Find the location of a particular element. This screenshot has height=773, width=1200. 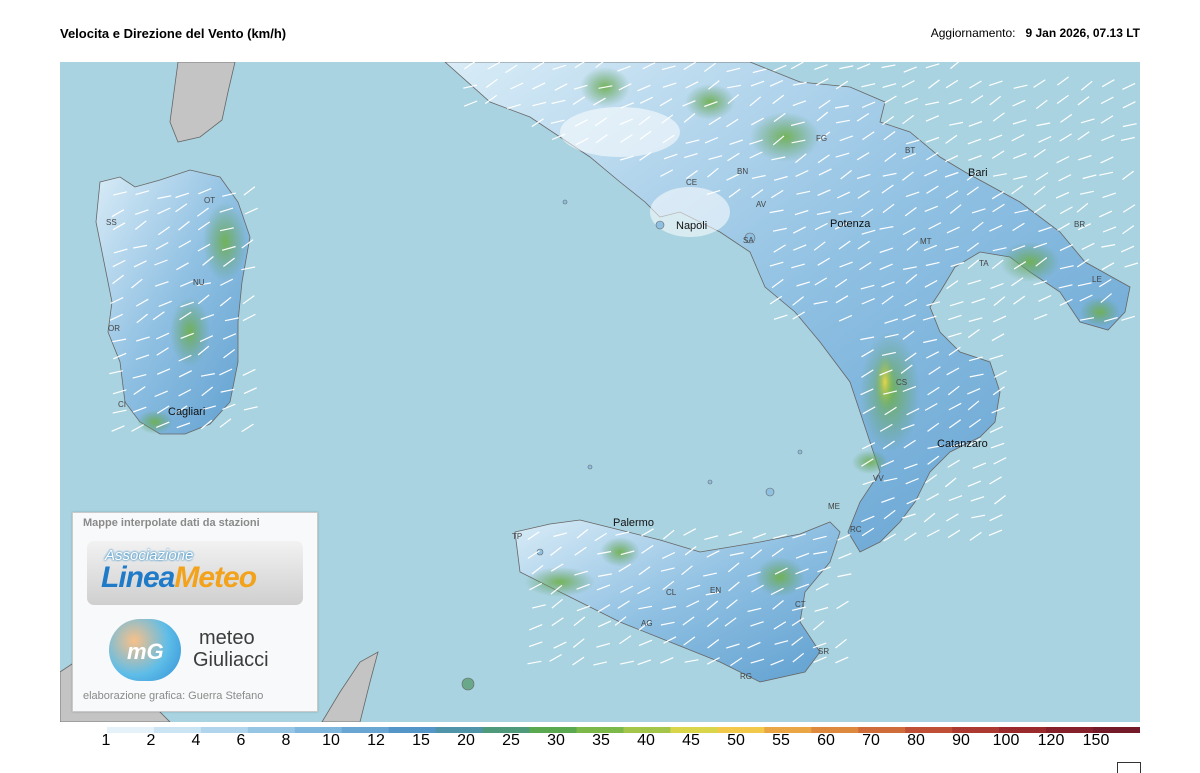

update-label: Aggiornamento: is located at coordinates (973, 33).